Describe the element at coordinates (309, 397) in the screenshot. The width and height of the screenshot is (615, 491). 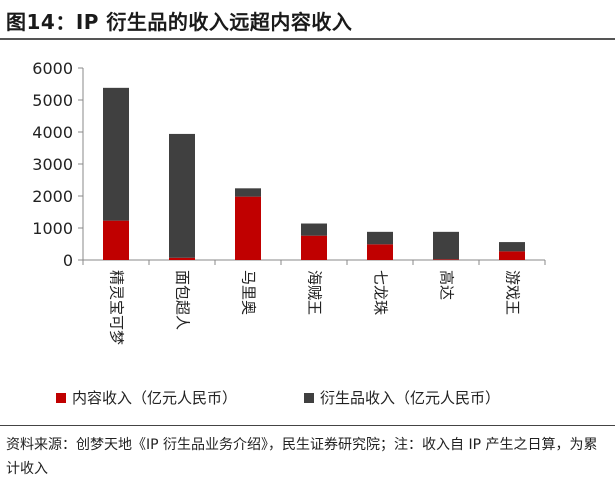
I see `legend-swatch-derivative` at that location.